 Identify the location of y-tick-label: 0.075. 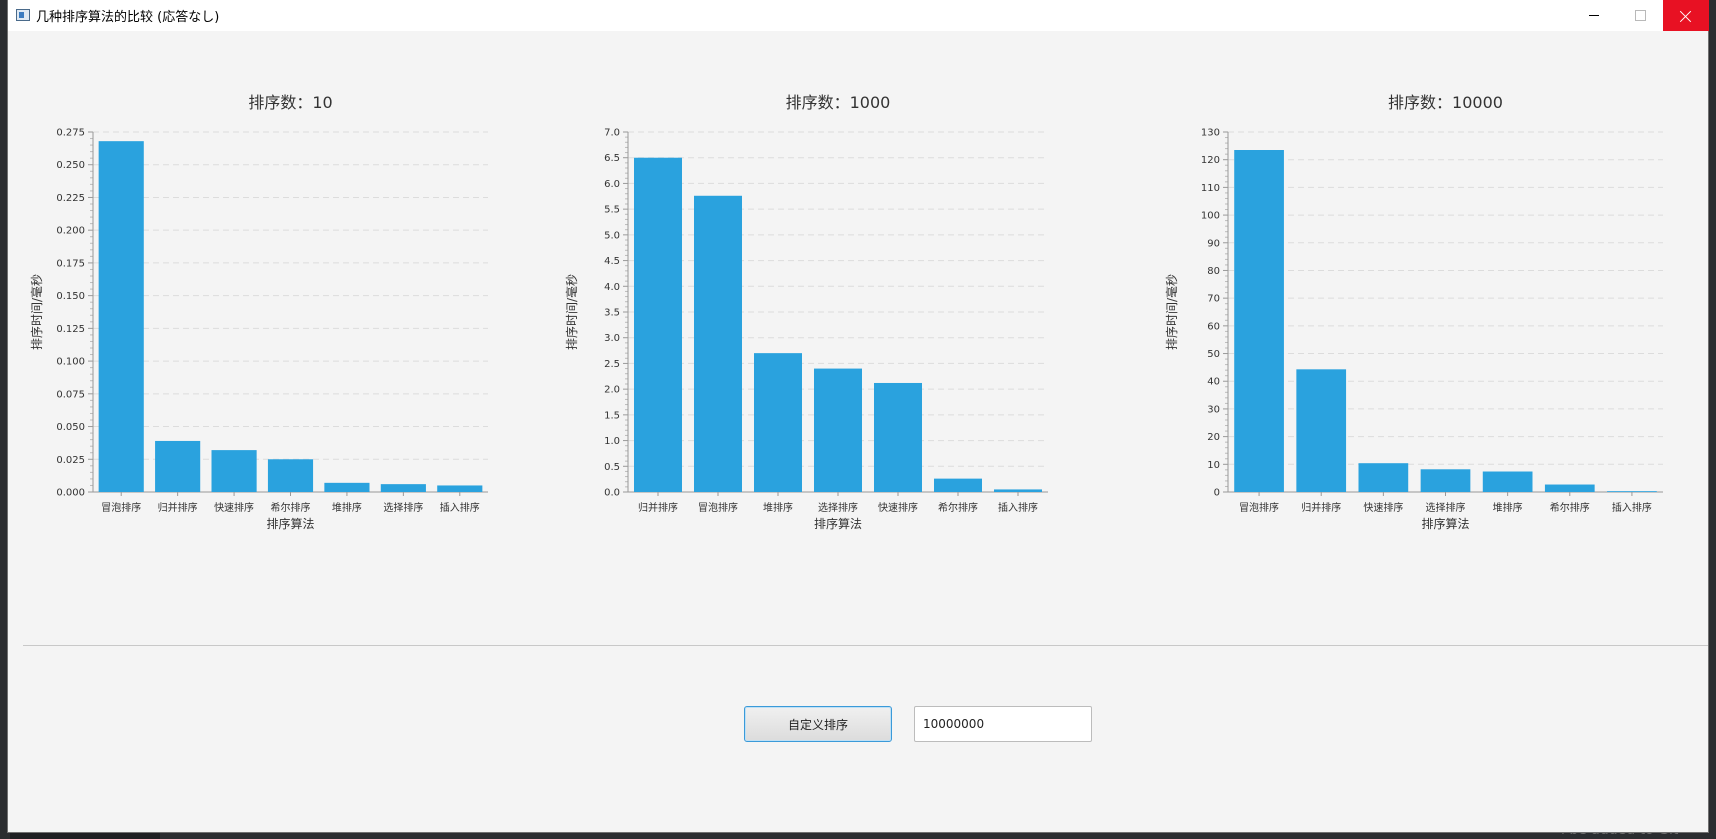
(70, 394).